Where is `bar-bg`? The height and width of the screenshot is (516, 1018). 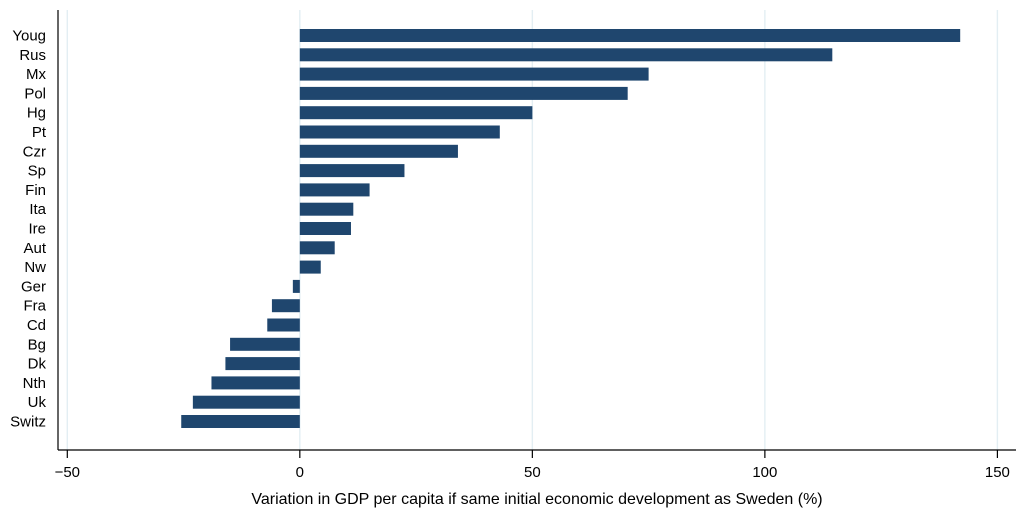
bar-bg is located at coordinates (265, 344).